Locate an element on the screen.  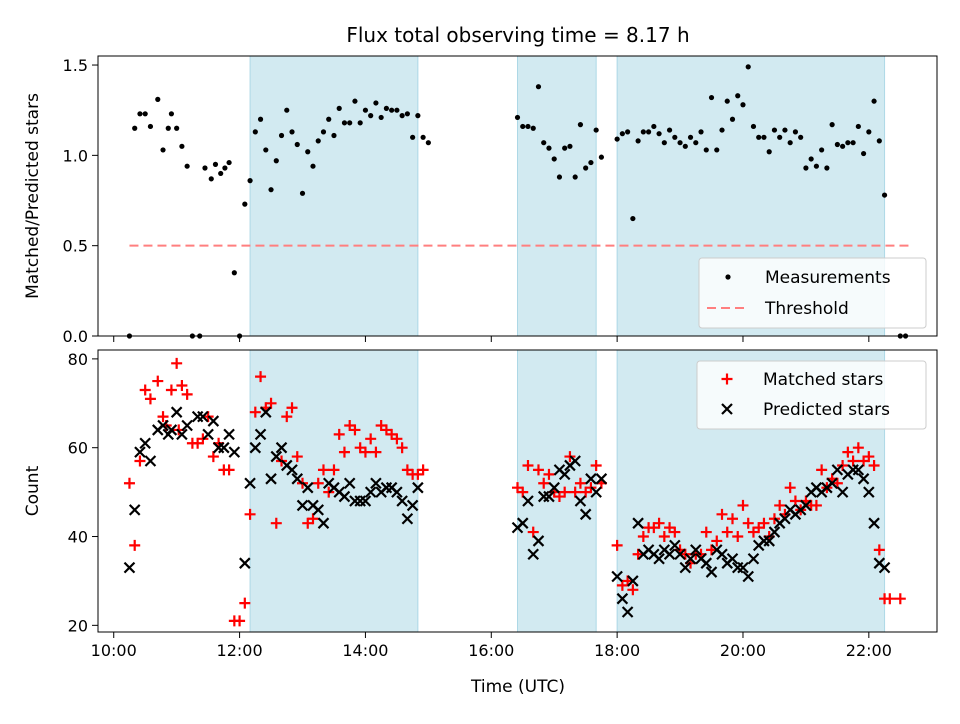
x-tick-label: 12:00 is located at coordinates (240, 650).